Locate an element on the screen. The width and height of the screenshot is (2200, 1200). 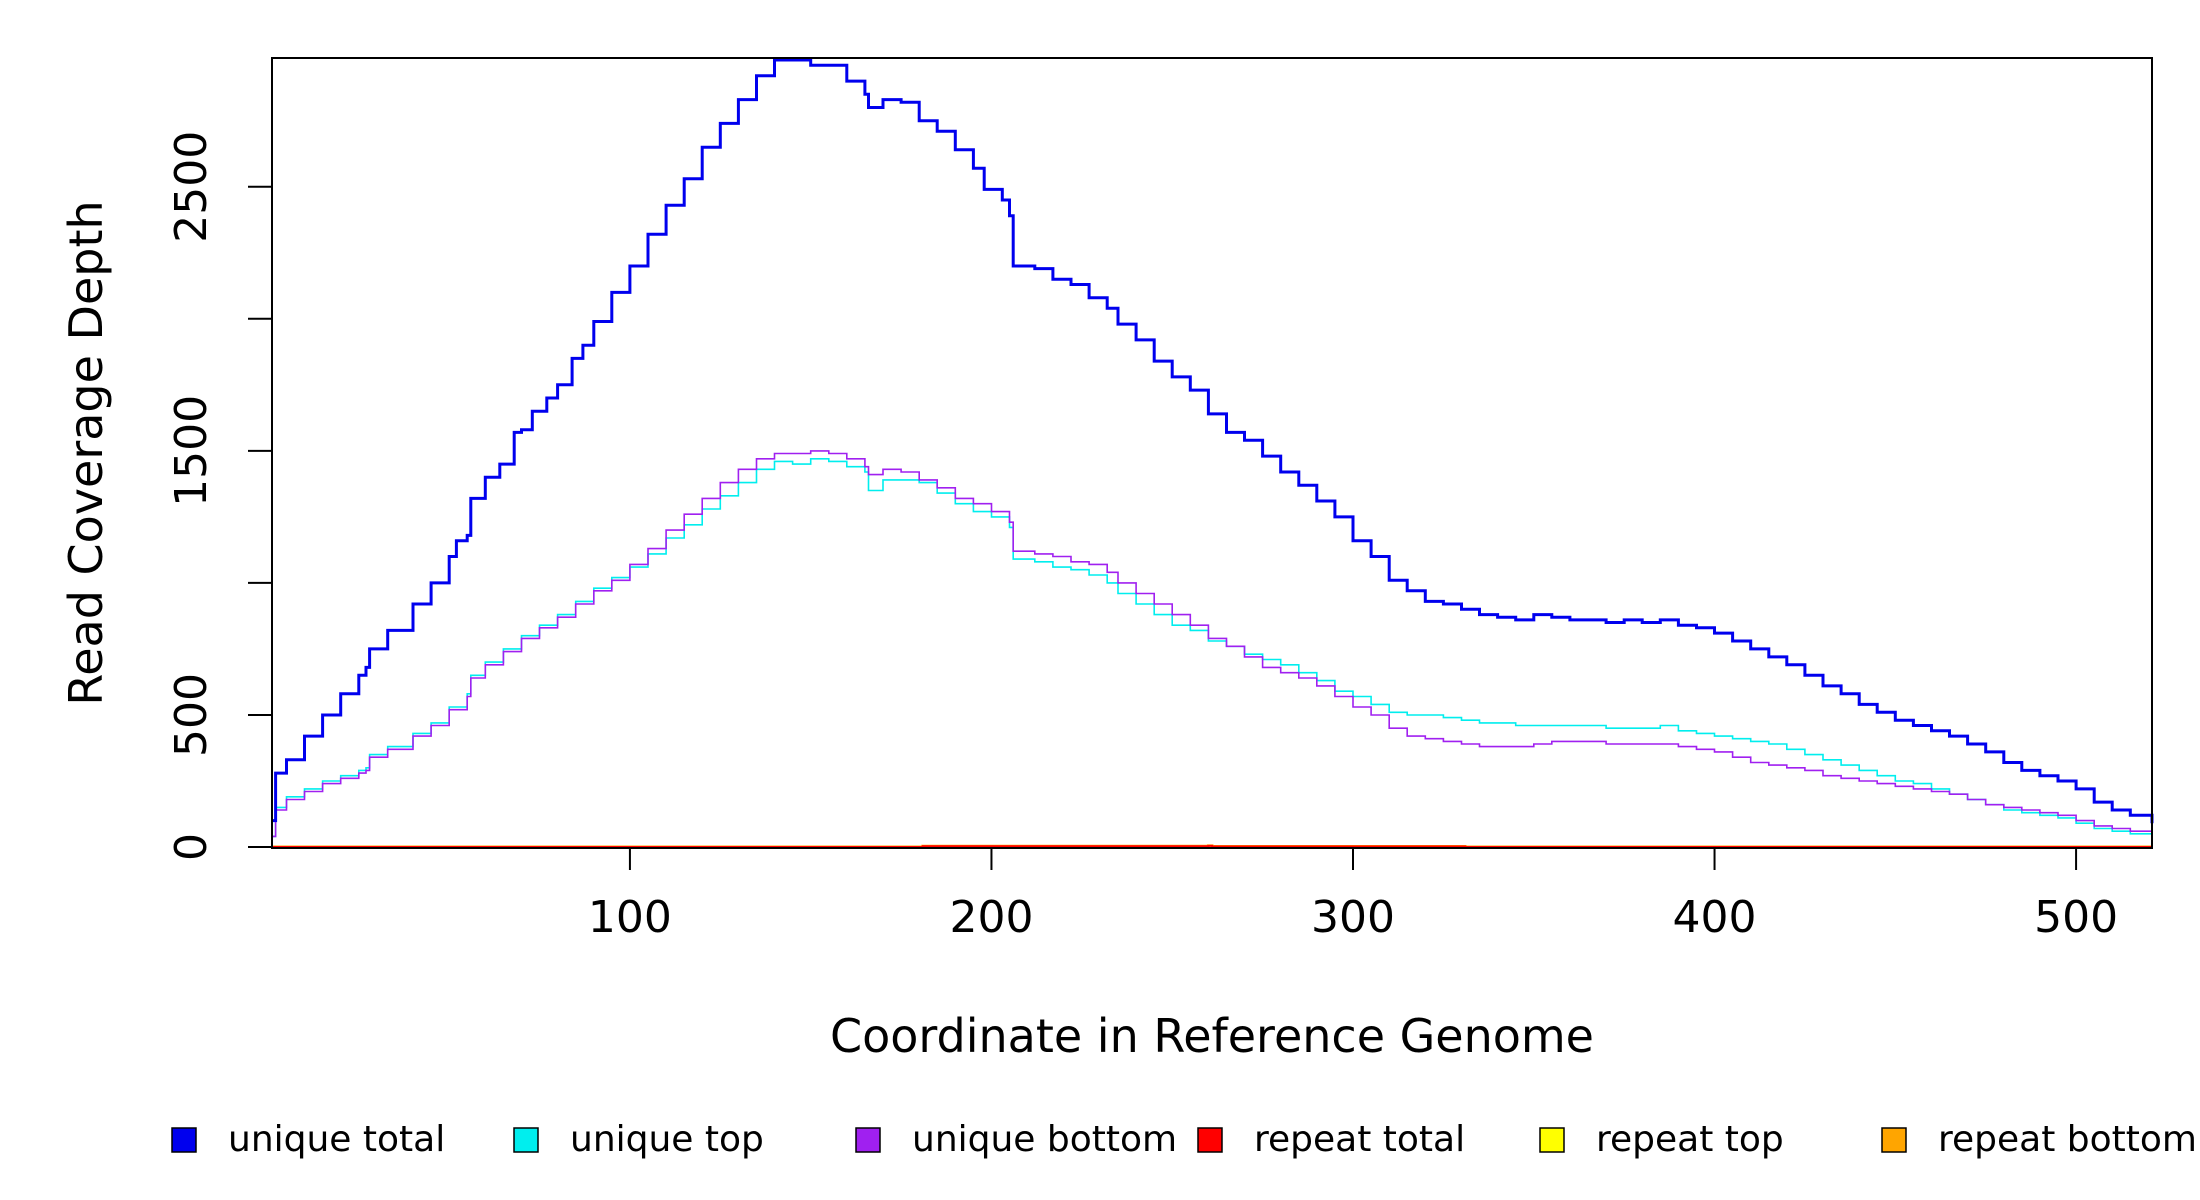
legend-label: repeat bottom is located at coordinates (2067, 1139).